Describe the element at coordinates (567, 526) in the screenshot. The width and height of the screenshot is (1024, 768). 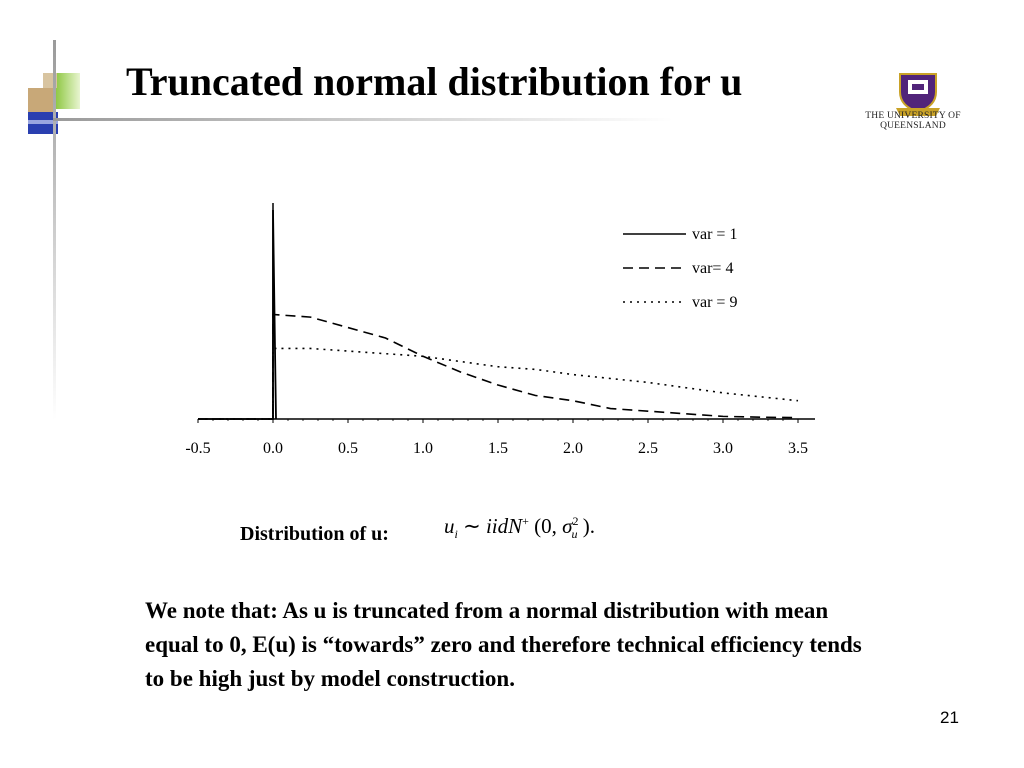
I see `formula-sigma: σ` at that location.